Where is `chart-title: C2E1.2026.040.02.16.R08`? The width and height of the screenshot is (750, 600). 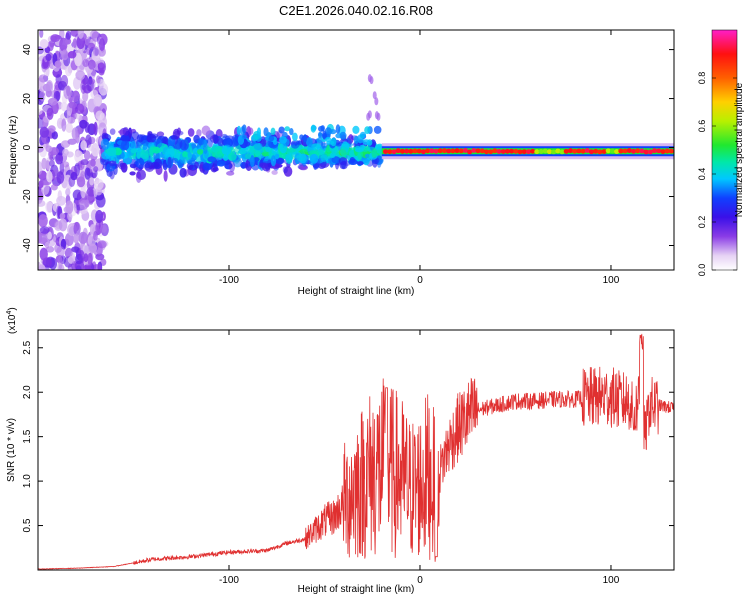
chart-title: C2E1.2026.040.02.16.R08 is located at coordinates (356, 10).